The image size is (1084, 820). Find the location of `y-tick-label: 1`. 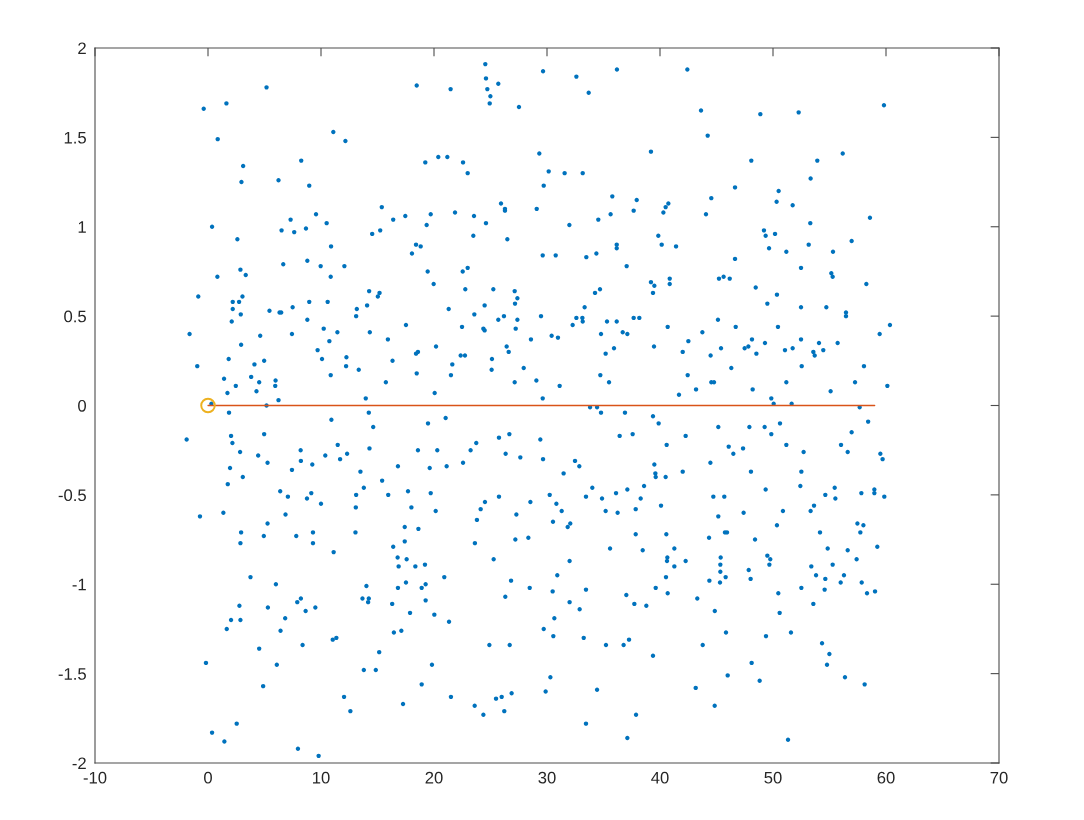

y-tick-label: 1 is located at coordinates (82, 227).